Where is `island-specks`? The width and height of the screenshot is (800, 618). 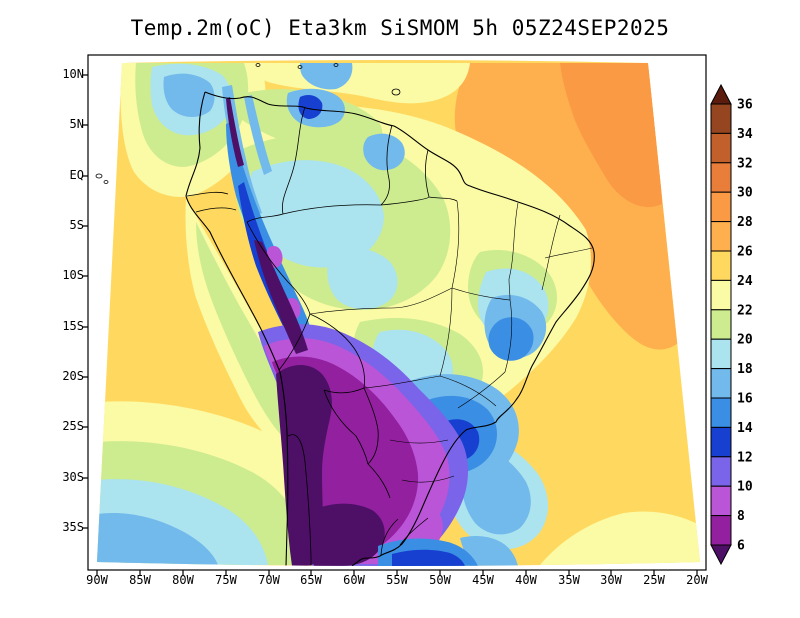
island-specks is located at coordinates (102, 178).